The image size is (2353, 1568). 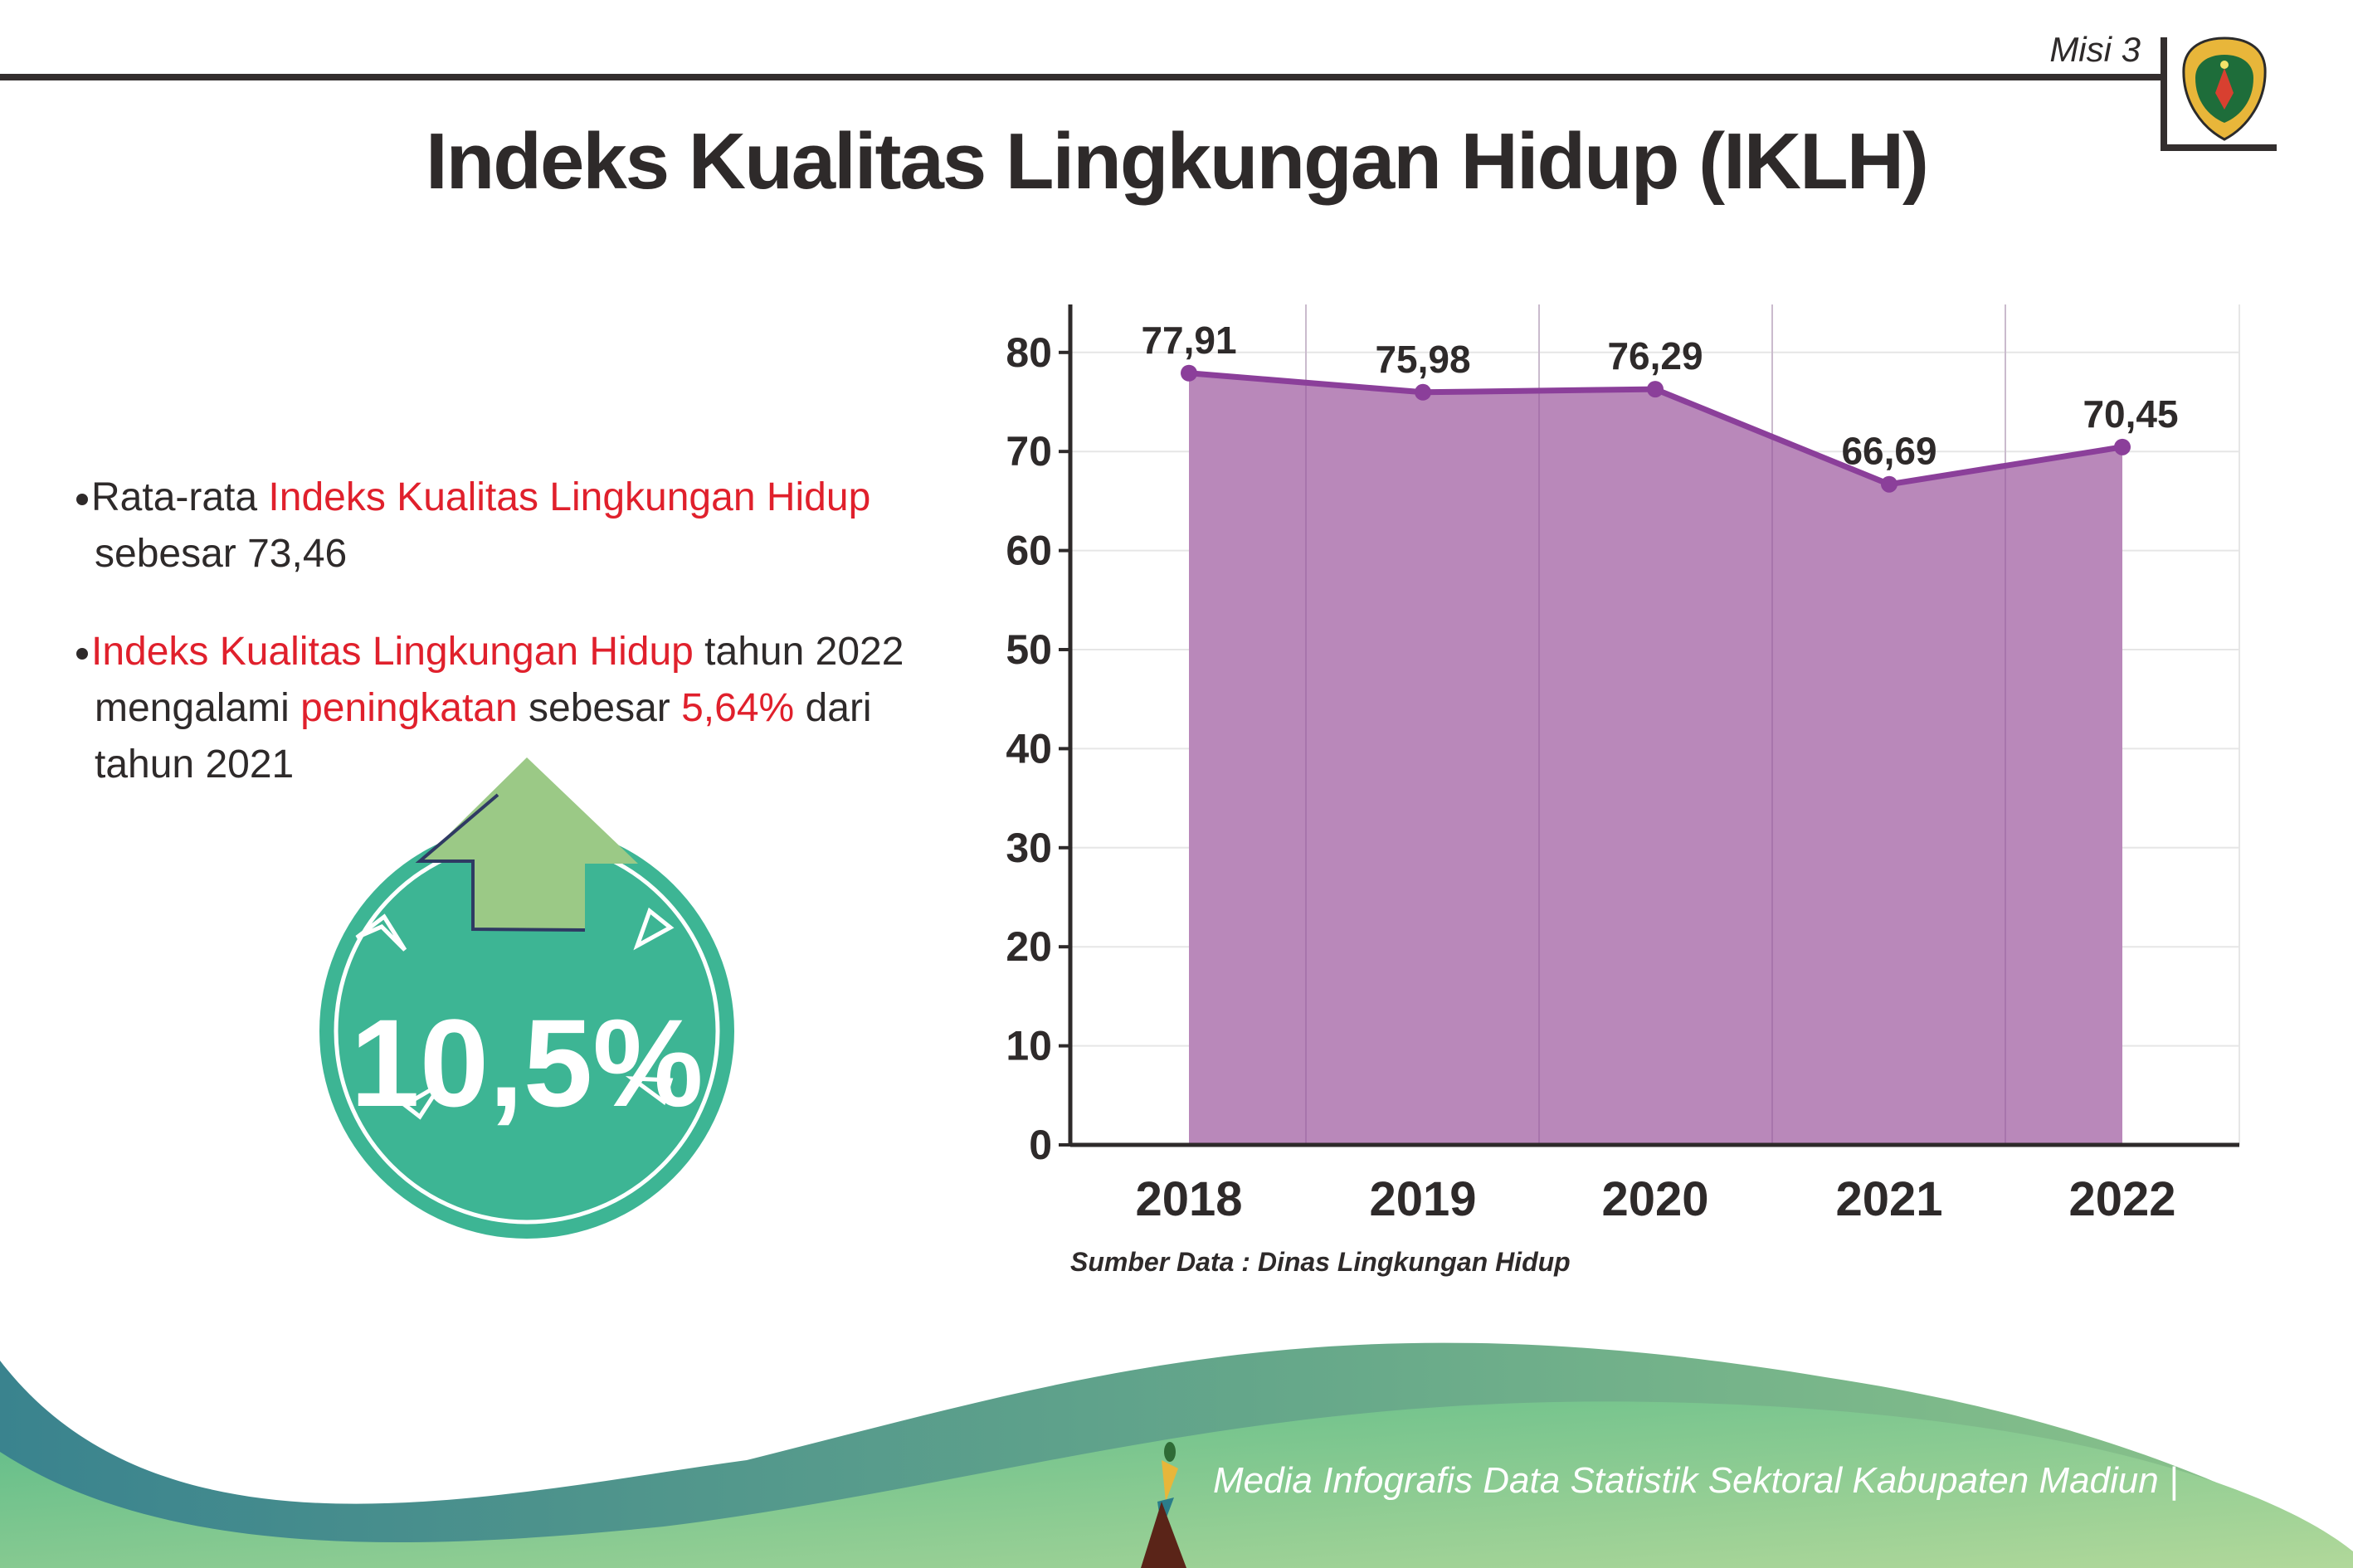 I want to click on data-label: 66,69, so click(x=1888, y=451).